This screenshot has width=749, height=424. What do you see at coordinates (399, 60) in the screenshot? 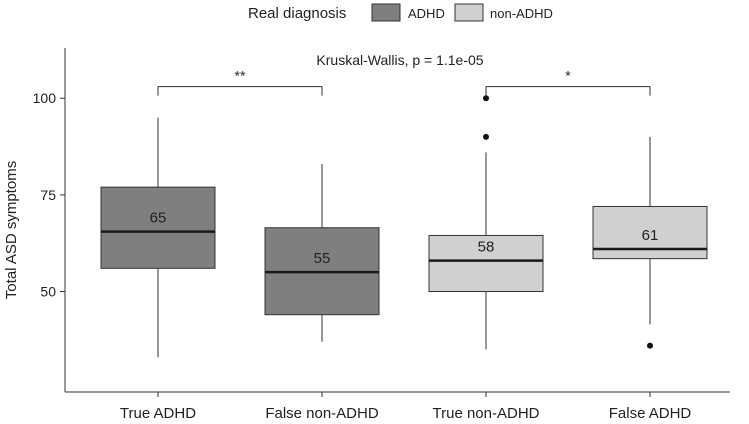
I see `kruskal-wallis-annotation: Kruskal-Wallis, p = 1.1e-05` at bounding box center [399, 60].